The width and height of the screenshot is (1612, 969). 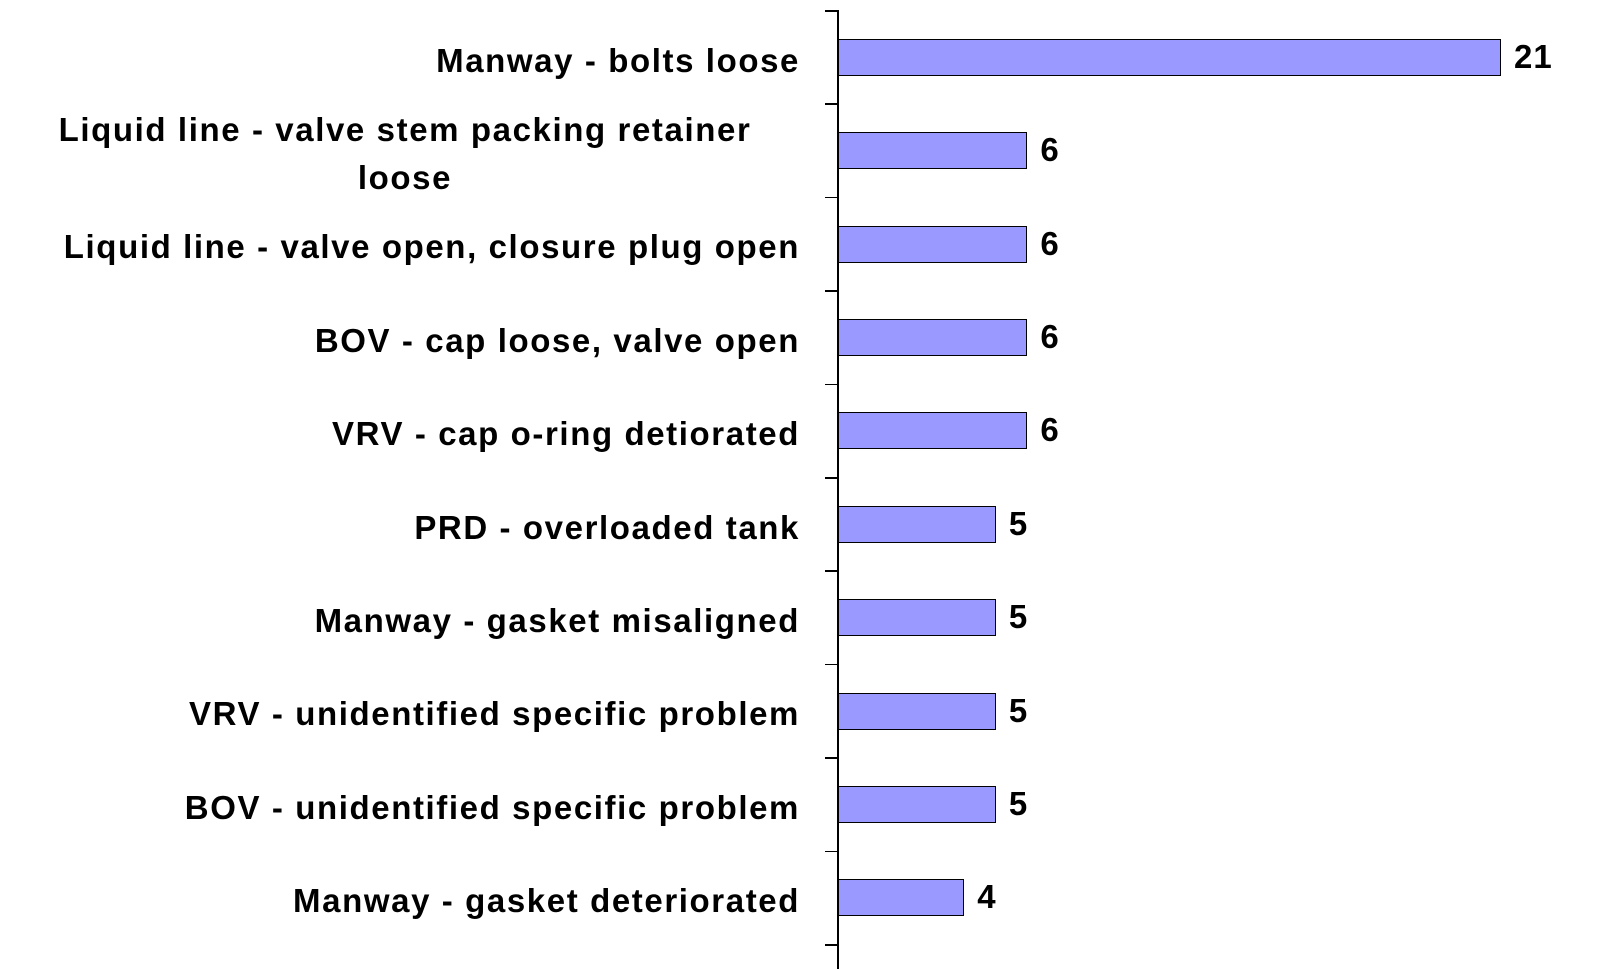 I want to click on category-label-box: Manway - gasket misaligned, so click(x=400, y=620).